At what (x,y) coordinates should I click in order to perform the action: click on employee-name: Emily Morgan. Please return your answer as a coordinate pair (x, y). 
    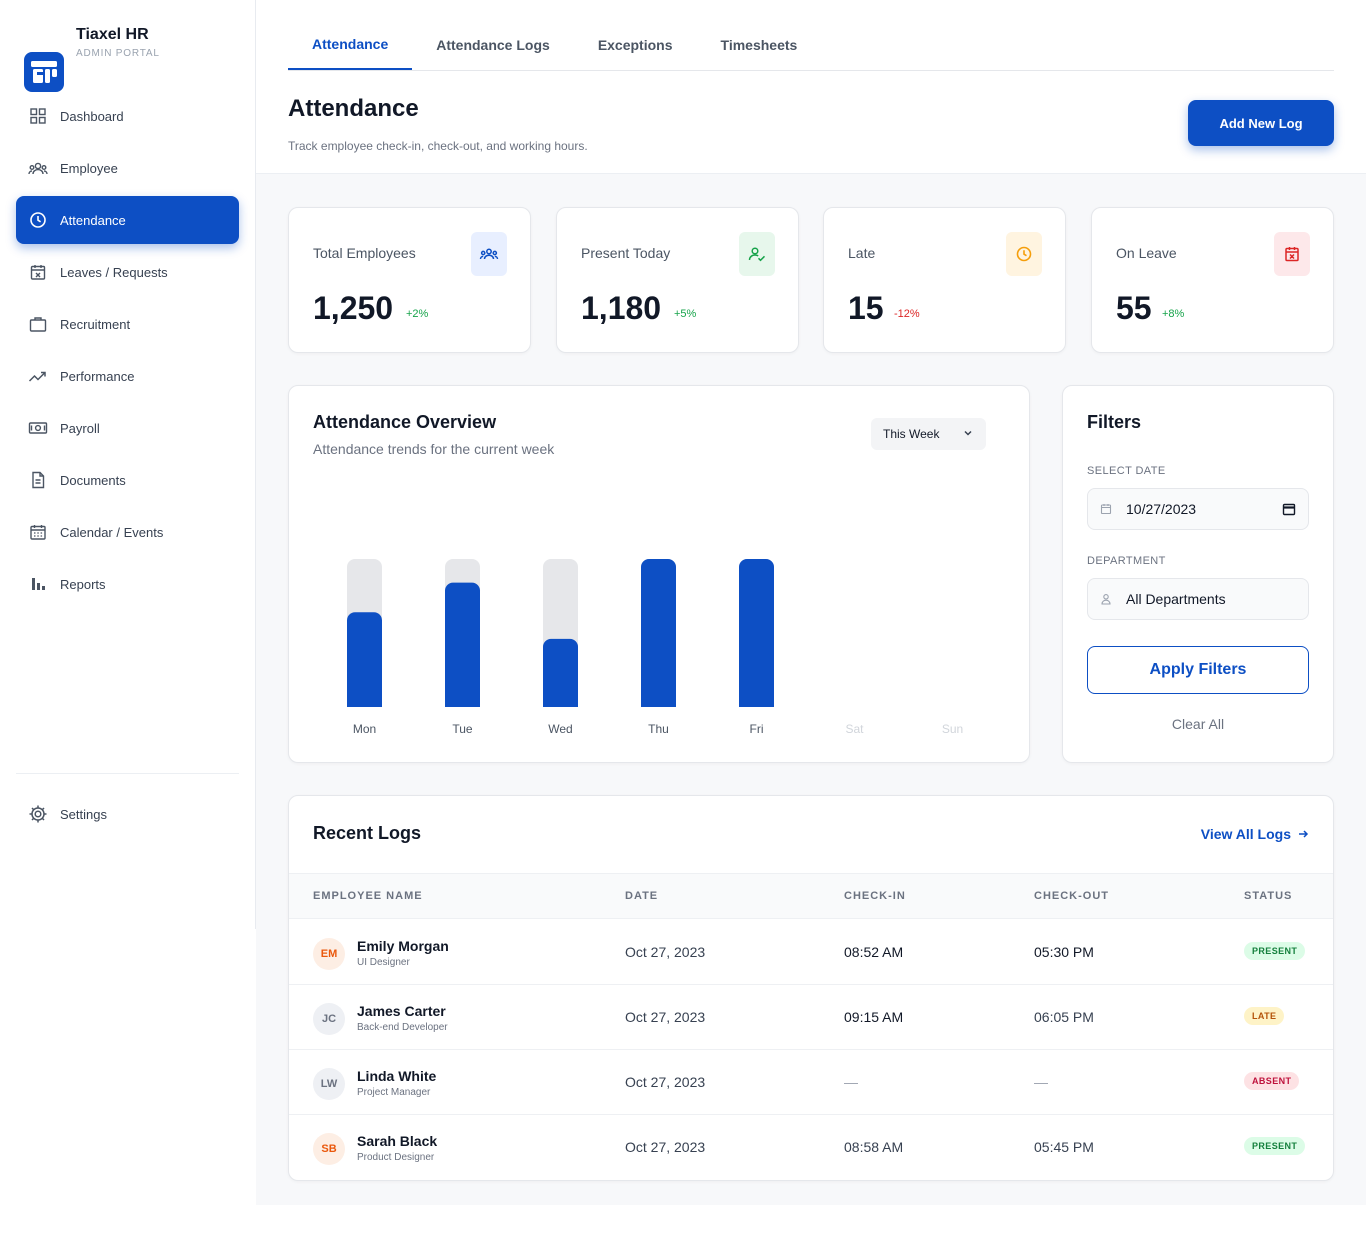
    Looking at the image, I should click on (403, 946).